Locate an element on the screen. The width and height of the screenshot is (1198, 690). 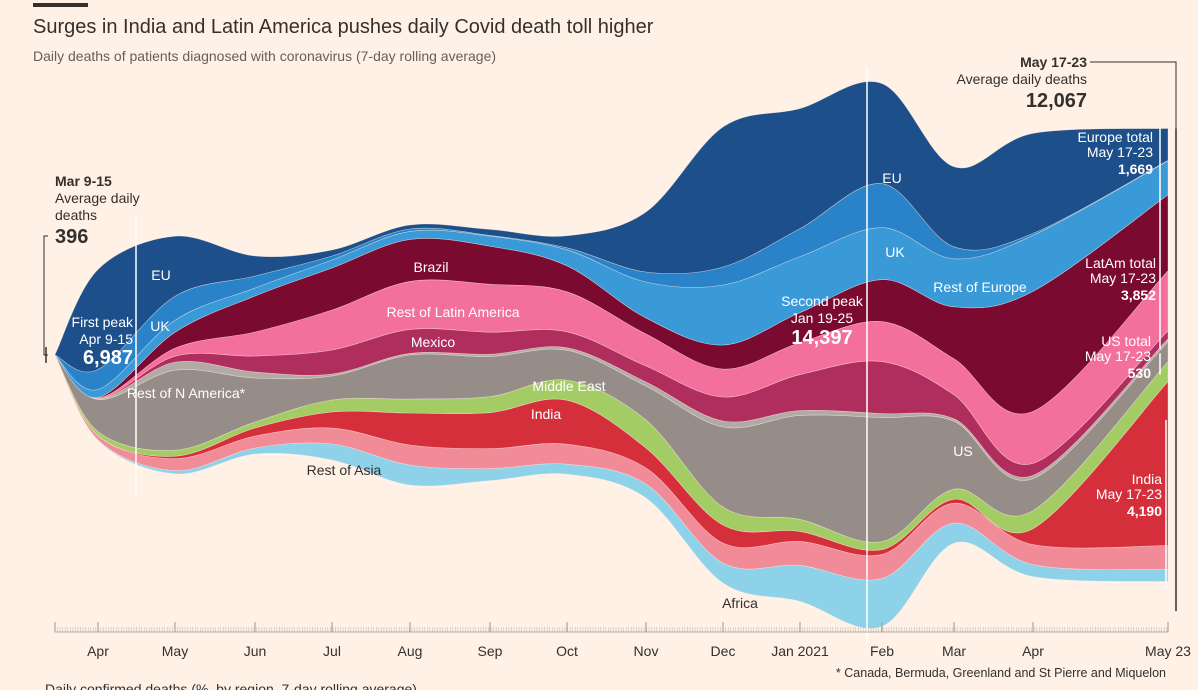
annotation-text: Mar 9-15 is located at coordinates (83, 181).